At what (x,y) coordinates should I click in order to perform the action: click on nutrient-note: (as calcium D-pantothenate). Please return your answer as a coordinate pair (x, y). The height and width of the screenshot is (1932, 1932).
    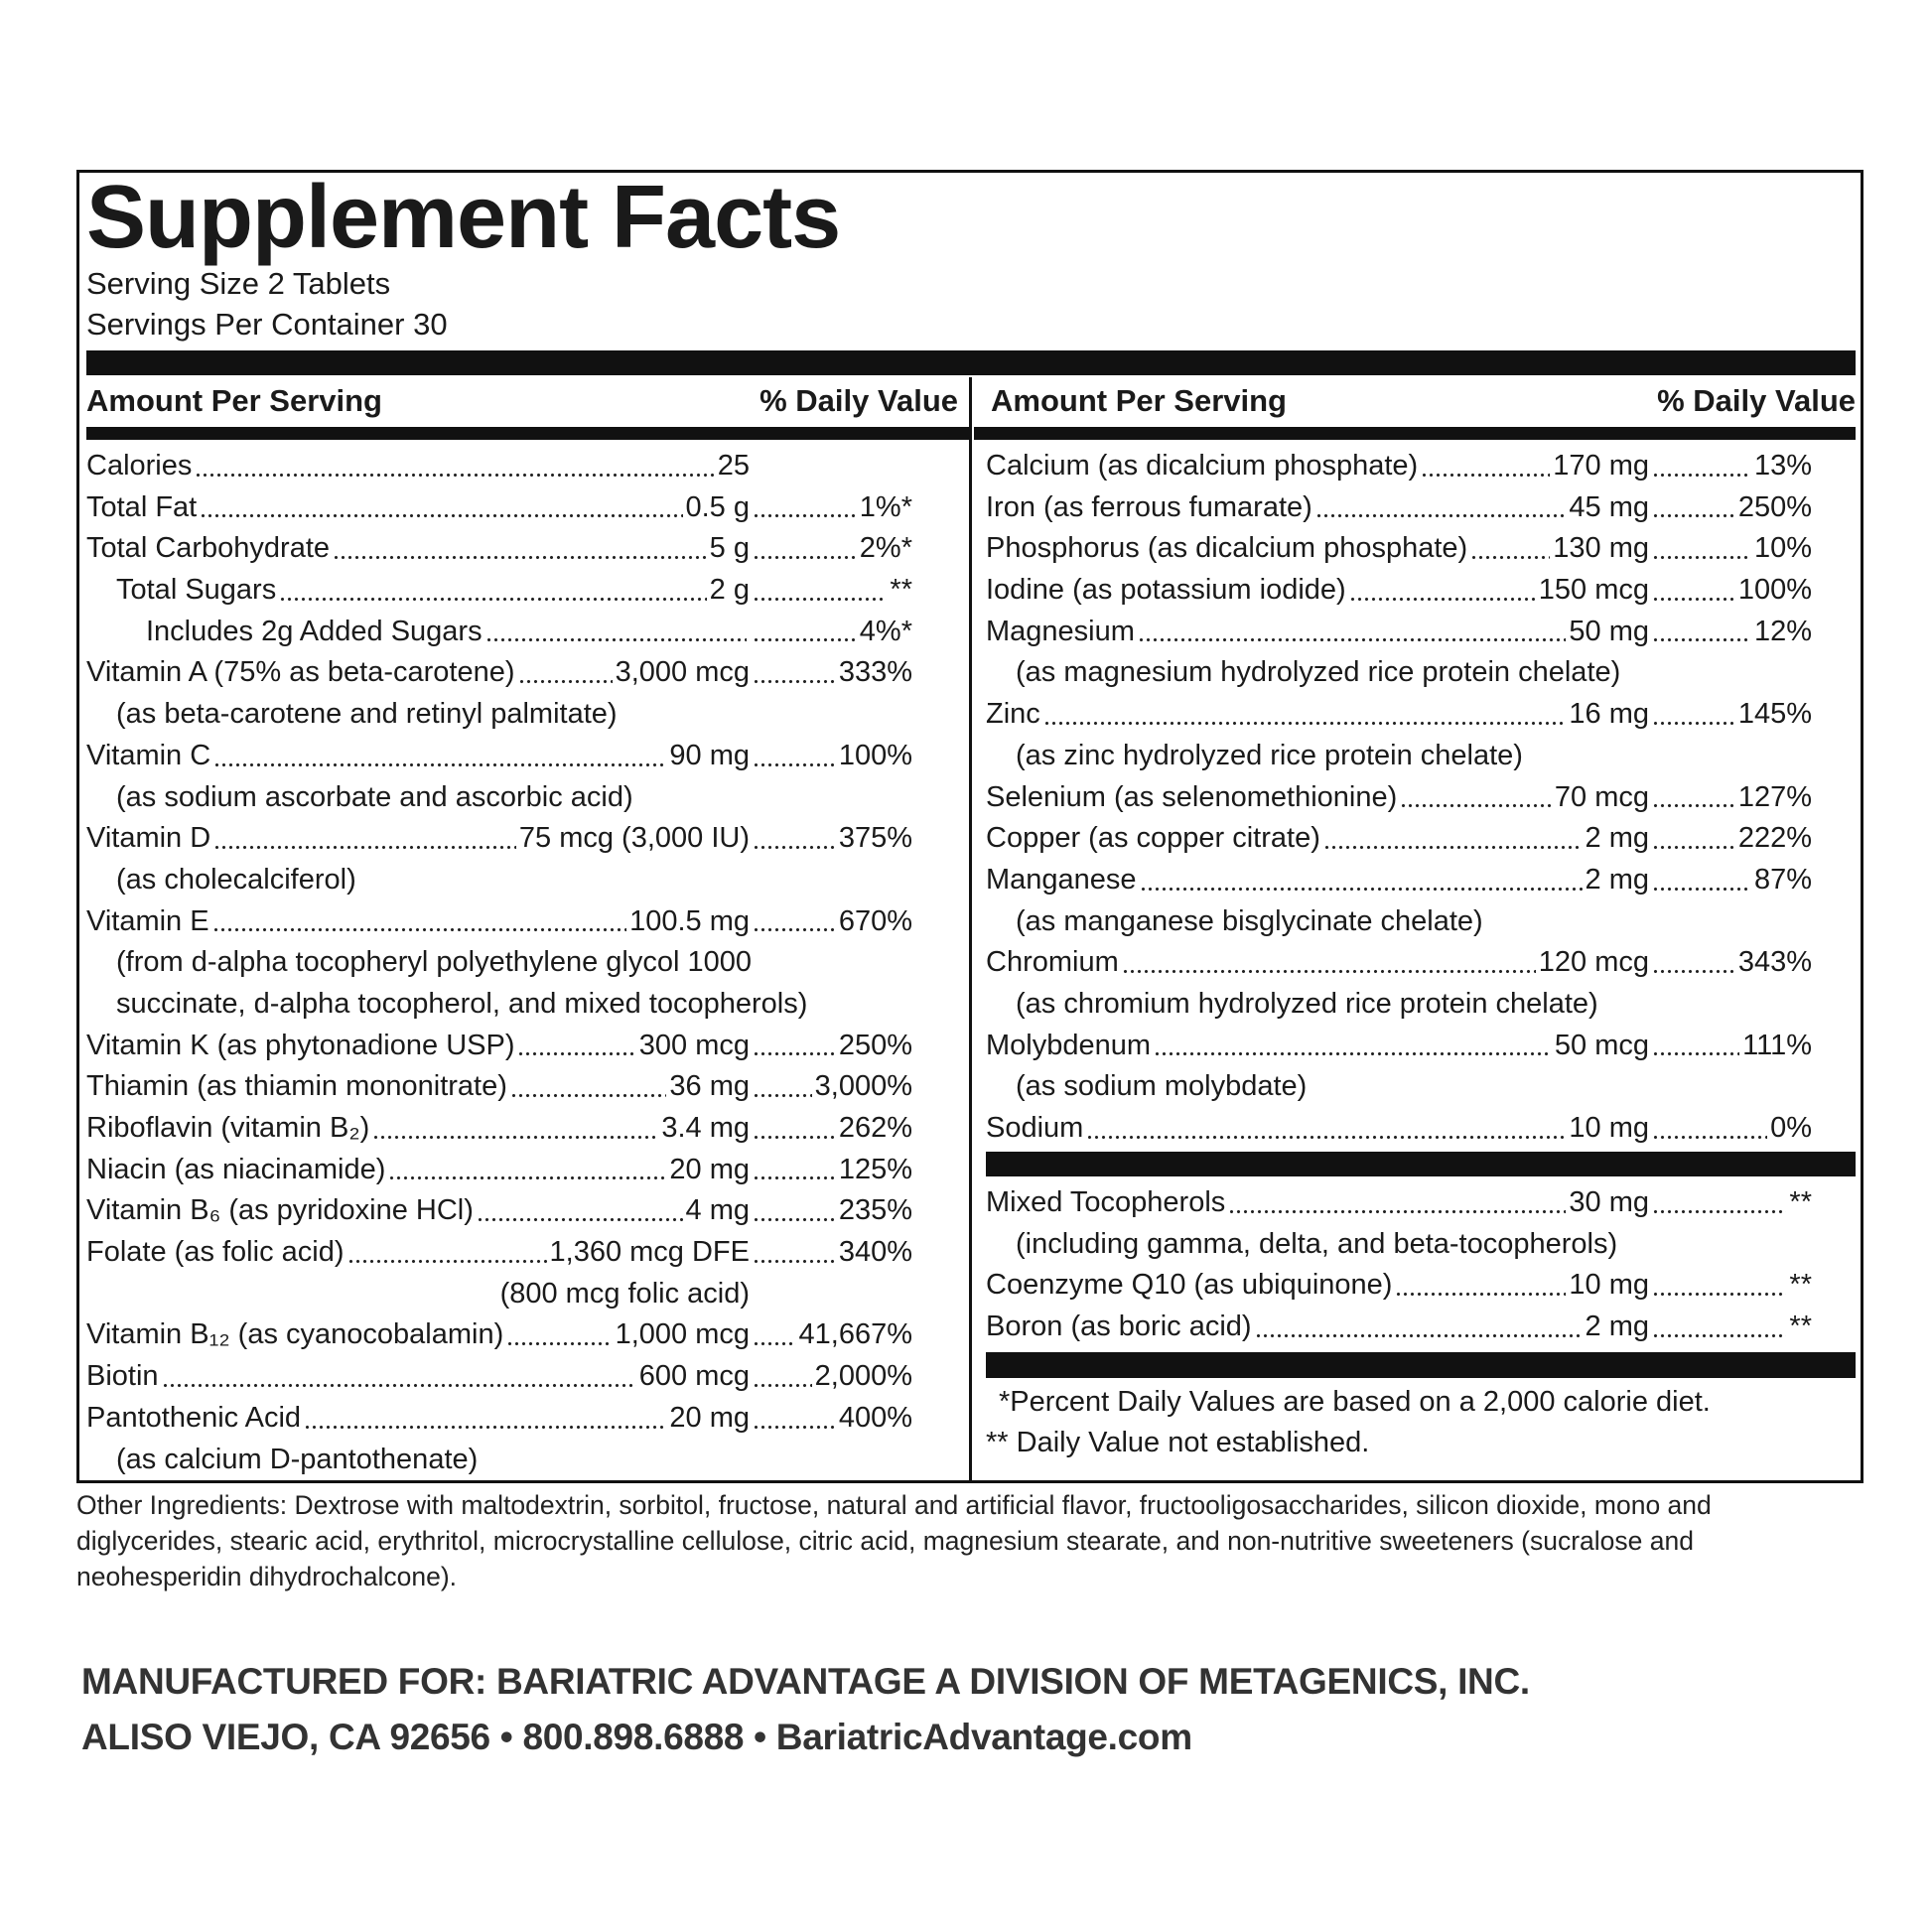
    Looking at the image, I should click on (499, 1461).